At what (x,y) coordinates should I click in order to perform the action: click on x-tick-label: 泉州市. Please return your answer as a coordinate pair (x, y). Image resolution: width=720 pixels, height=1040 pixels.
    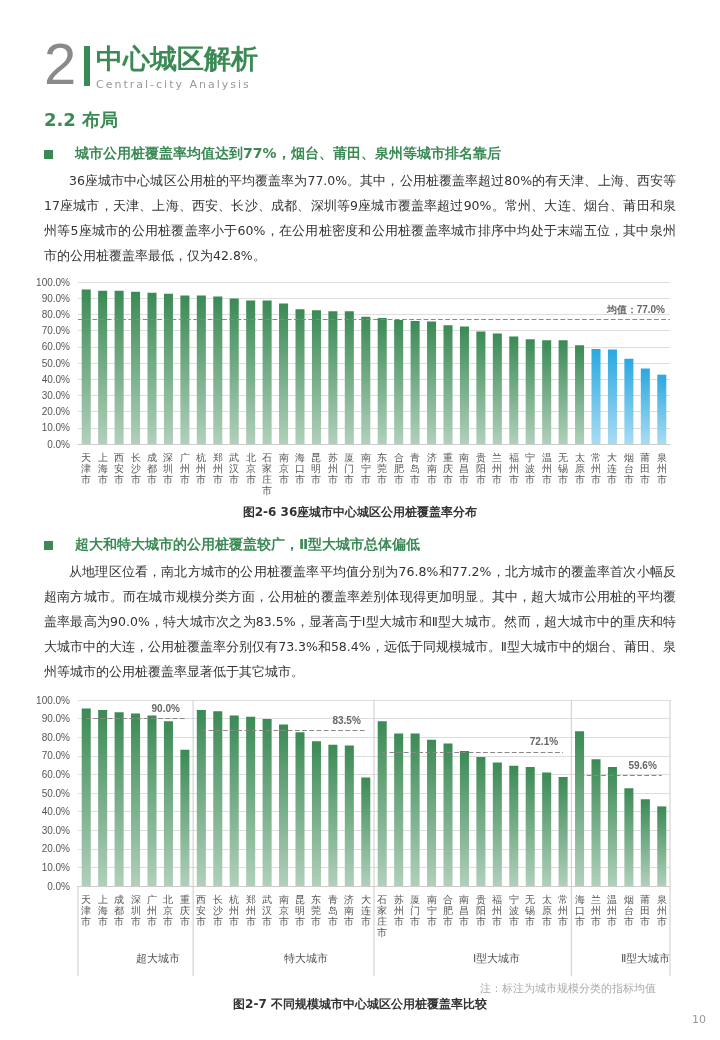
    Looking at the image, I should click on (661, 910).